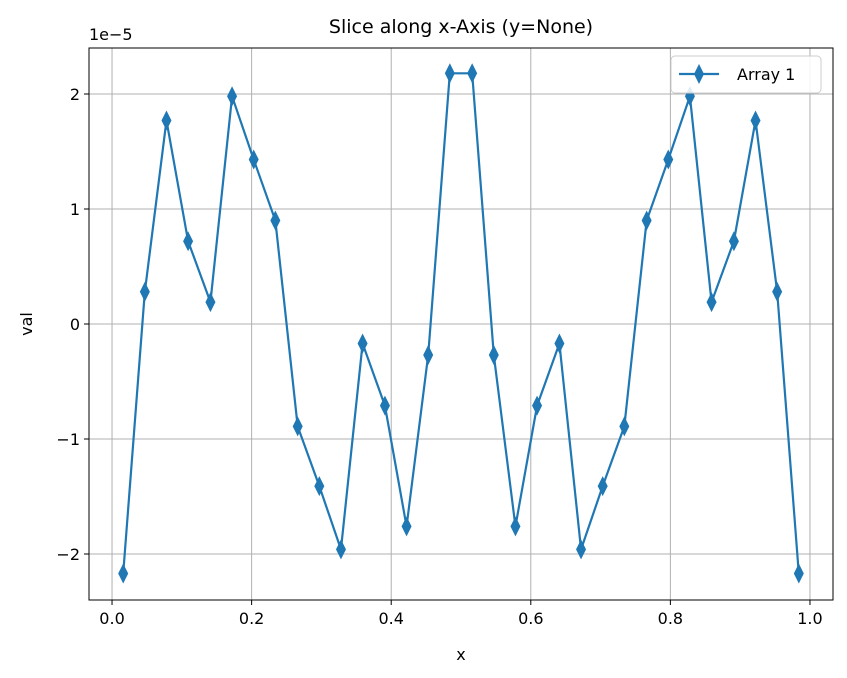 The width and height of the screenshot is (847, 678). I want to click on y-tick-label: 1, so click(75, 209).